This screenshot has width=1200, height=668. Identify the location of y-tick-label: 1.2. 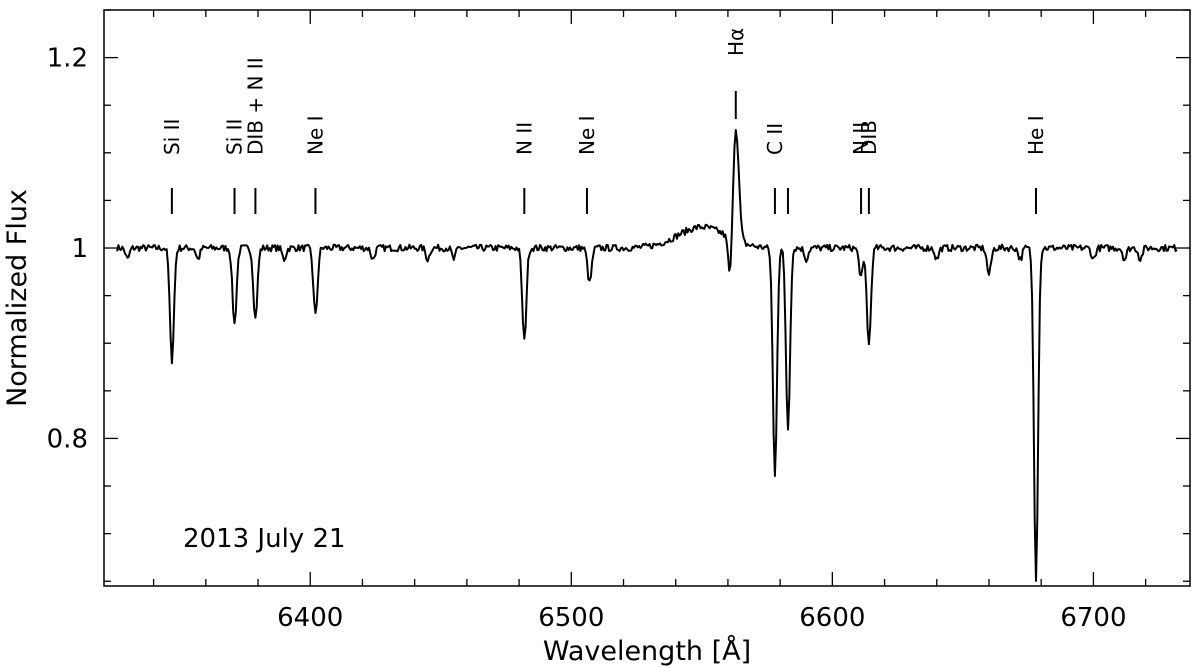
(67, 59).